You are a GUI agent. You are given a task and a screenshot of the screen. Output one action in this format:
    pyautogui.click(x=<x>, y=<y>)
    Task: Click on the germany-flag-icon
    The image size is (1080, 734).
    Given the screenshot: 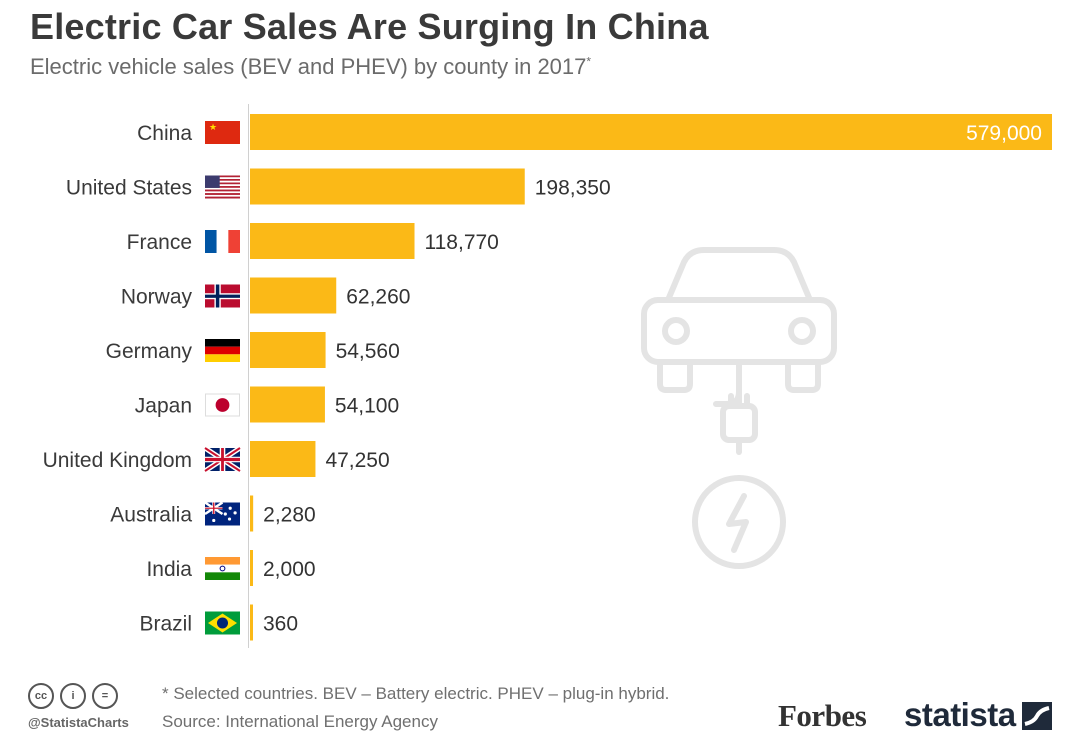 What is the action you would take?
    pyautogui.click(x=222, y=350)
    